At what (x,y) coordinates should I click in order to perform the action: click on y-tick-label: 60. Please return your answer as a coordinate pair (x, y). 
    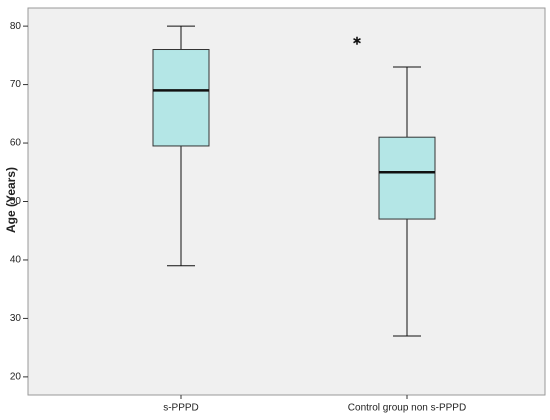
    Looking at the image, I should click on (16, 143).